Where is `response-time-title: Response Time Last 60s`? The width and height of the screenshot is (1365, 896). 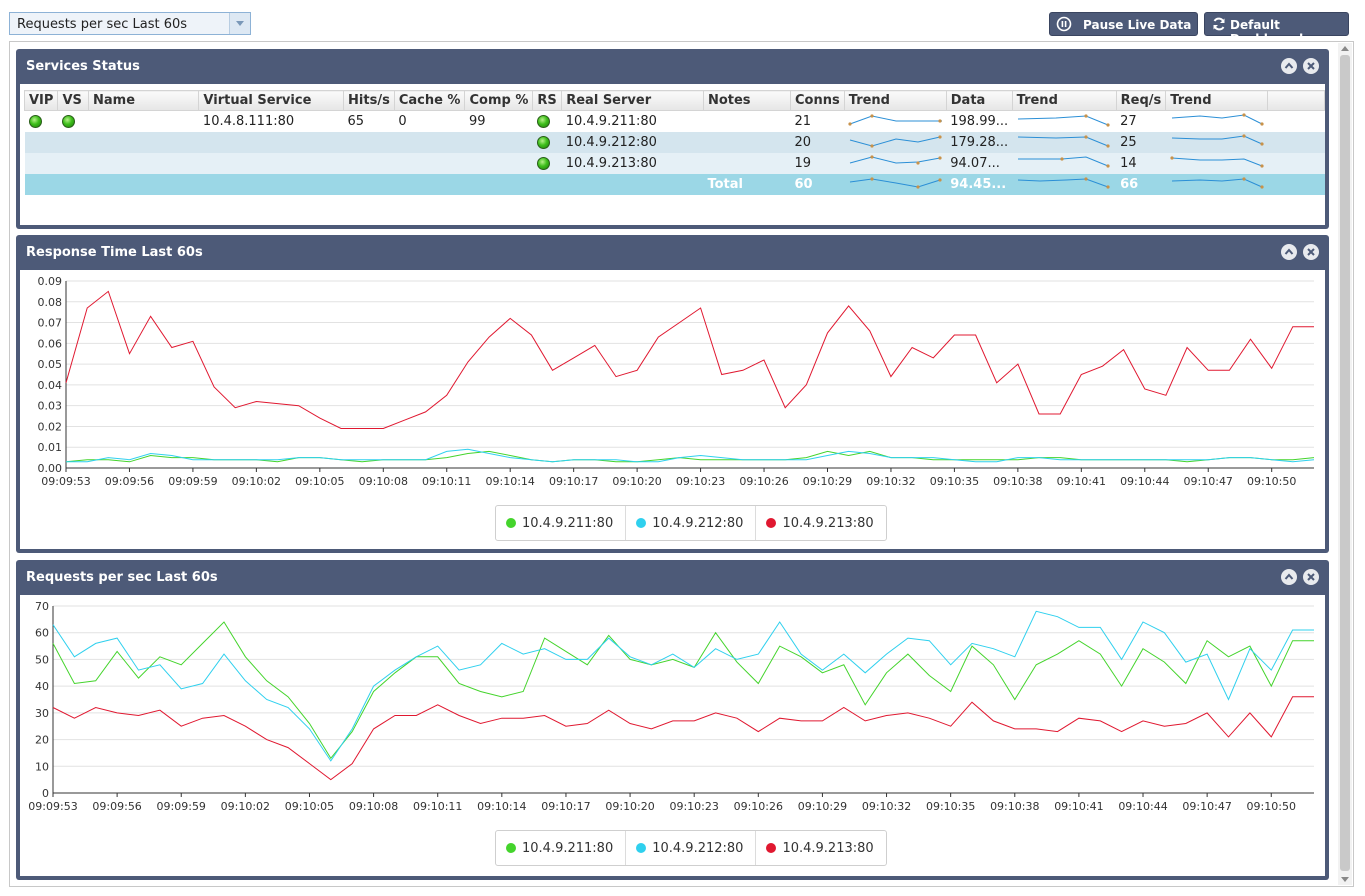
response-time-title: Response Time Last 60s is located at coordinates (114, 252).